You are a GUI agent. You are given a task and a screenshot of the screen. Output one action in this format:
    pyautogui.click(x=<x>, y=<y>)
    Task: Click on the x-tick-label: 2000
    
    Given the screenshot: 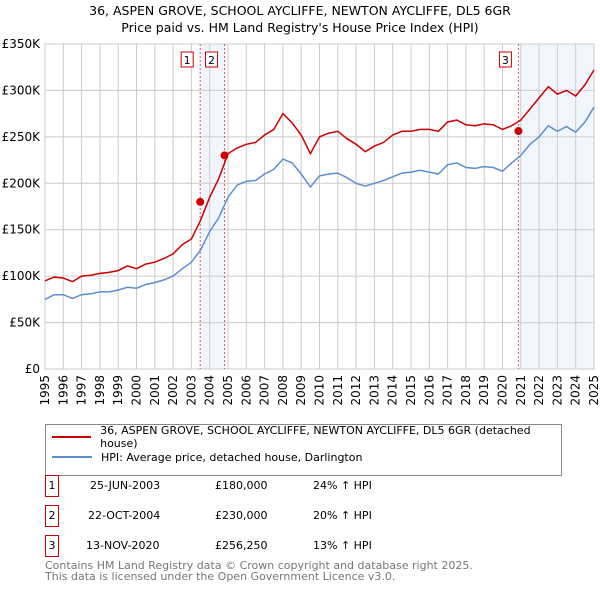 What is the action you would take?
    pyautogui.click(x=137, y=390)
    